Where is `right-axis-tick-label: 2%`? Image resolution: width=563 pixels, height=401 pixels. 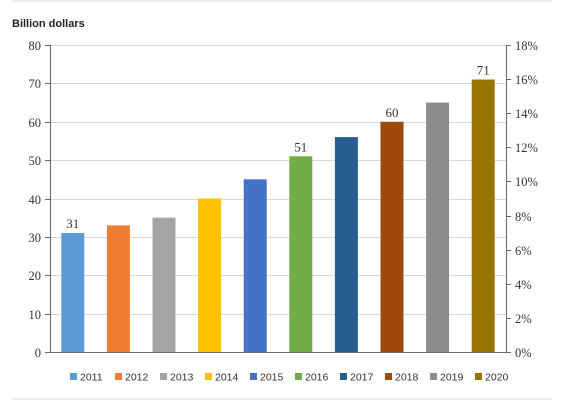 right-axis-tick-label: 2% is located at coordinates (523, 319).